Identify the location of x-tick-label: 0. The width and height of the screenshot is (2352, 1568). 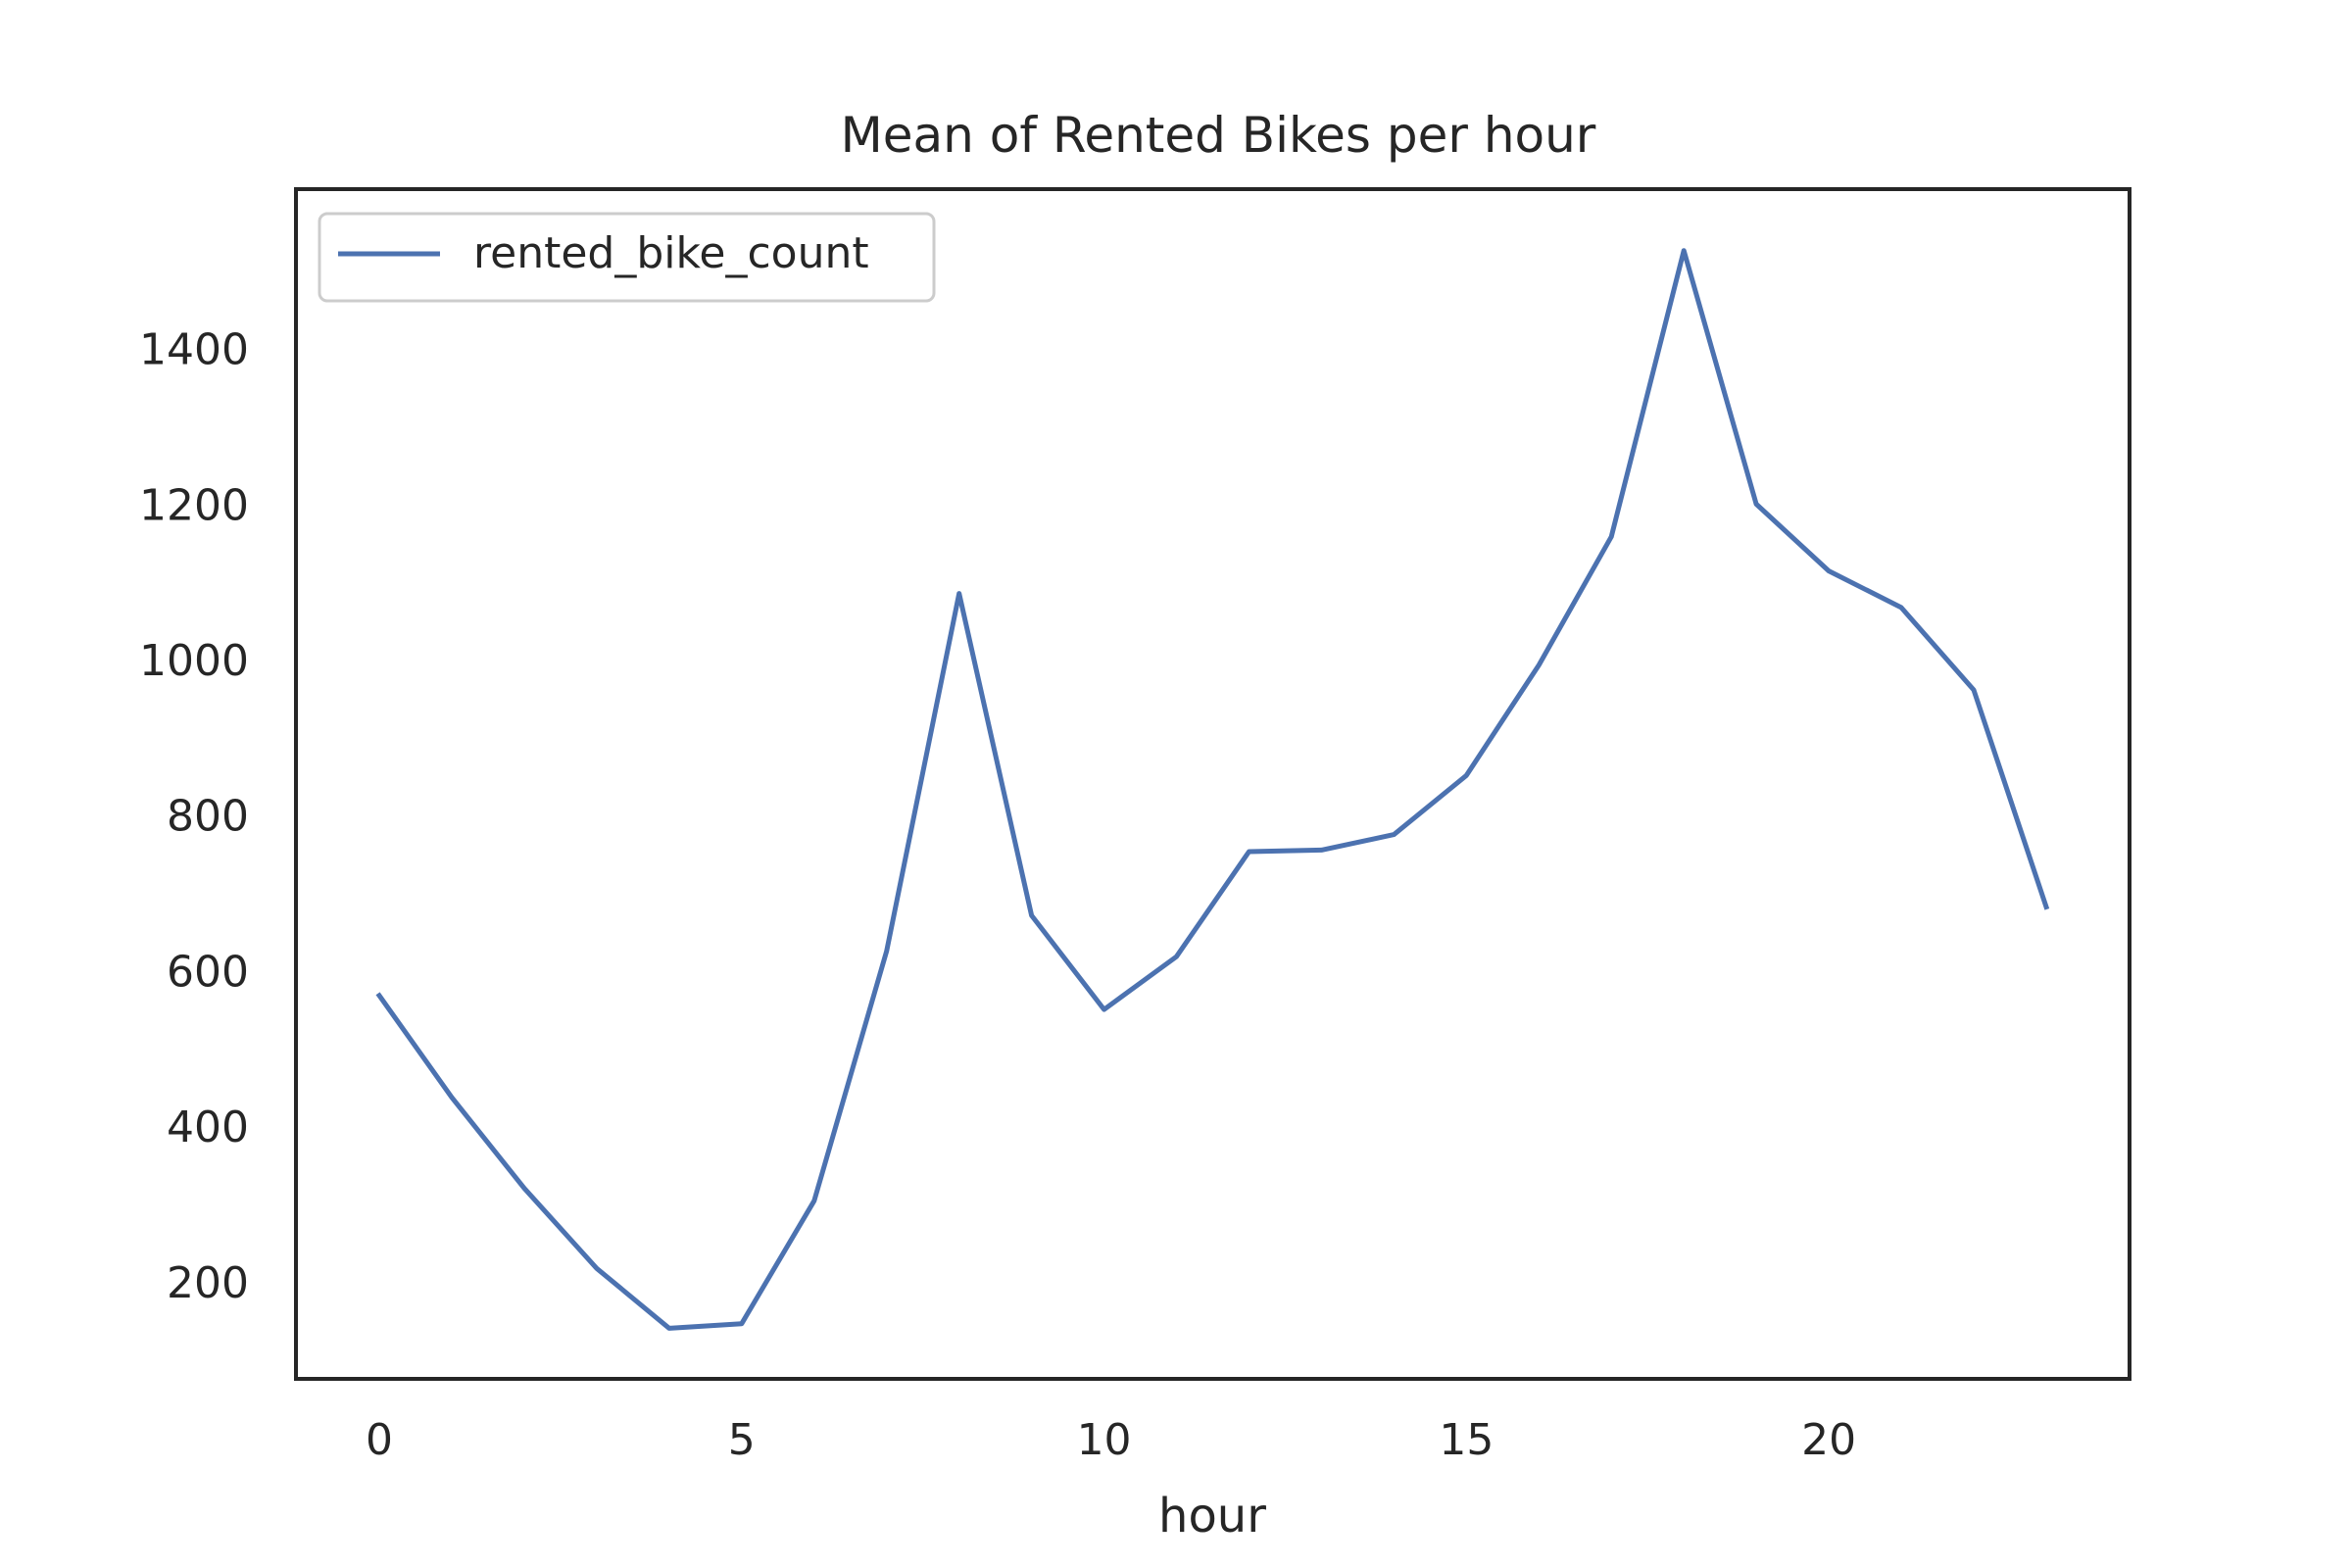
(379, 1440).